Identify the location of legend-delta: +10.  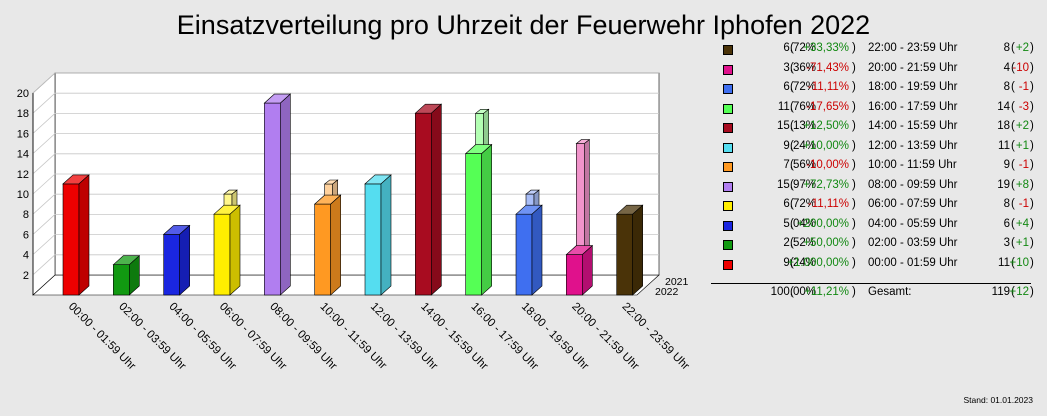
(1019, 262).